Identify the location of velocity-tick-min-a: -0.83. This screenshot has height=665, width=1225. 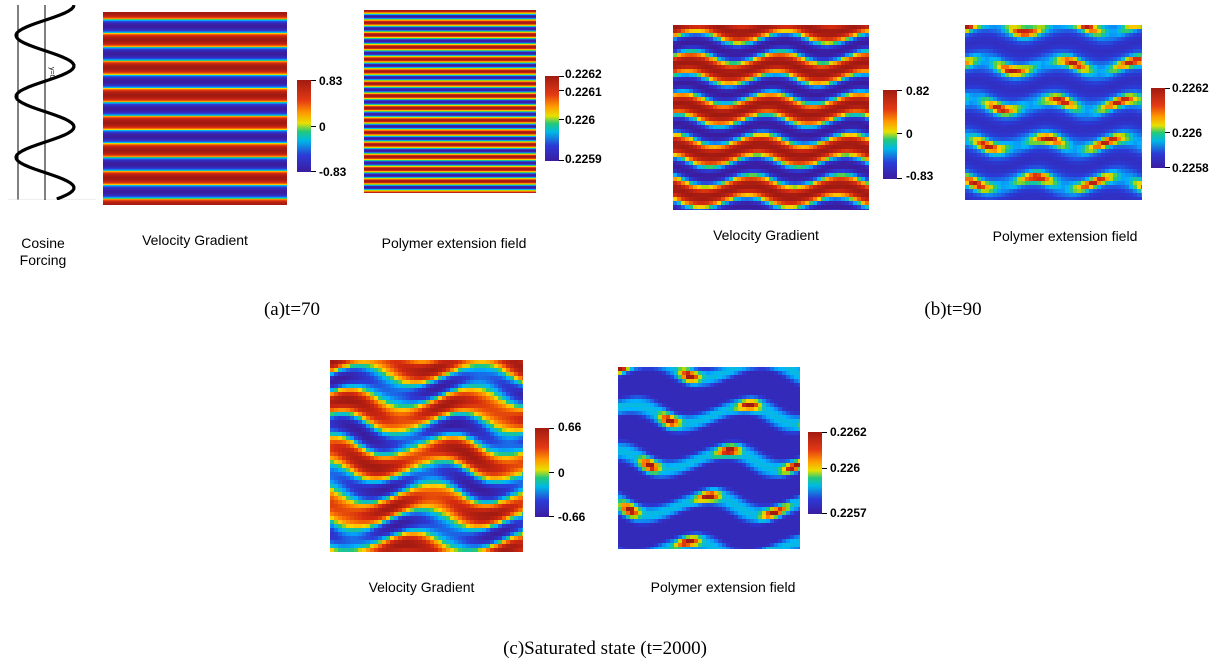
(333, 172).